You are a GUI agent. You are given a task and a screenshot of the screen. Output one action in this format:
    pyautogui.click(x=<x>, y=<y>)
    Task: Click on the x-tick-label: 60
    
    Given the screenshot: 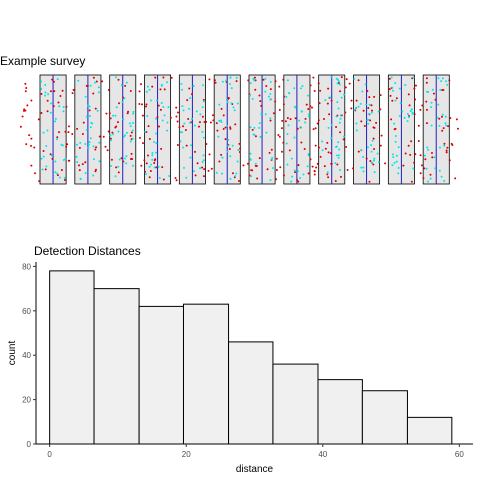 What is the action you would take?
    pyautogui.click(x=459, y=454)
    